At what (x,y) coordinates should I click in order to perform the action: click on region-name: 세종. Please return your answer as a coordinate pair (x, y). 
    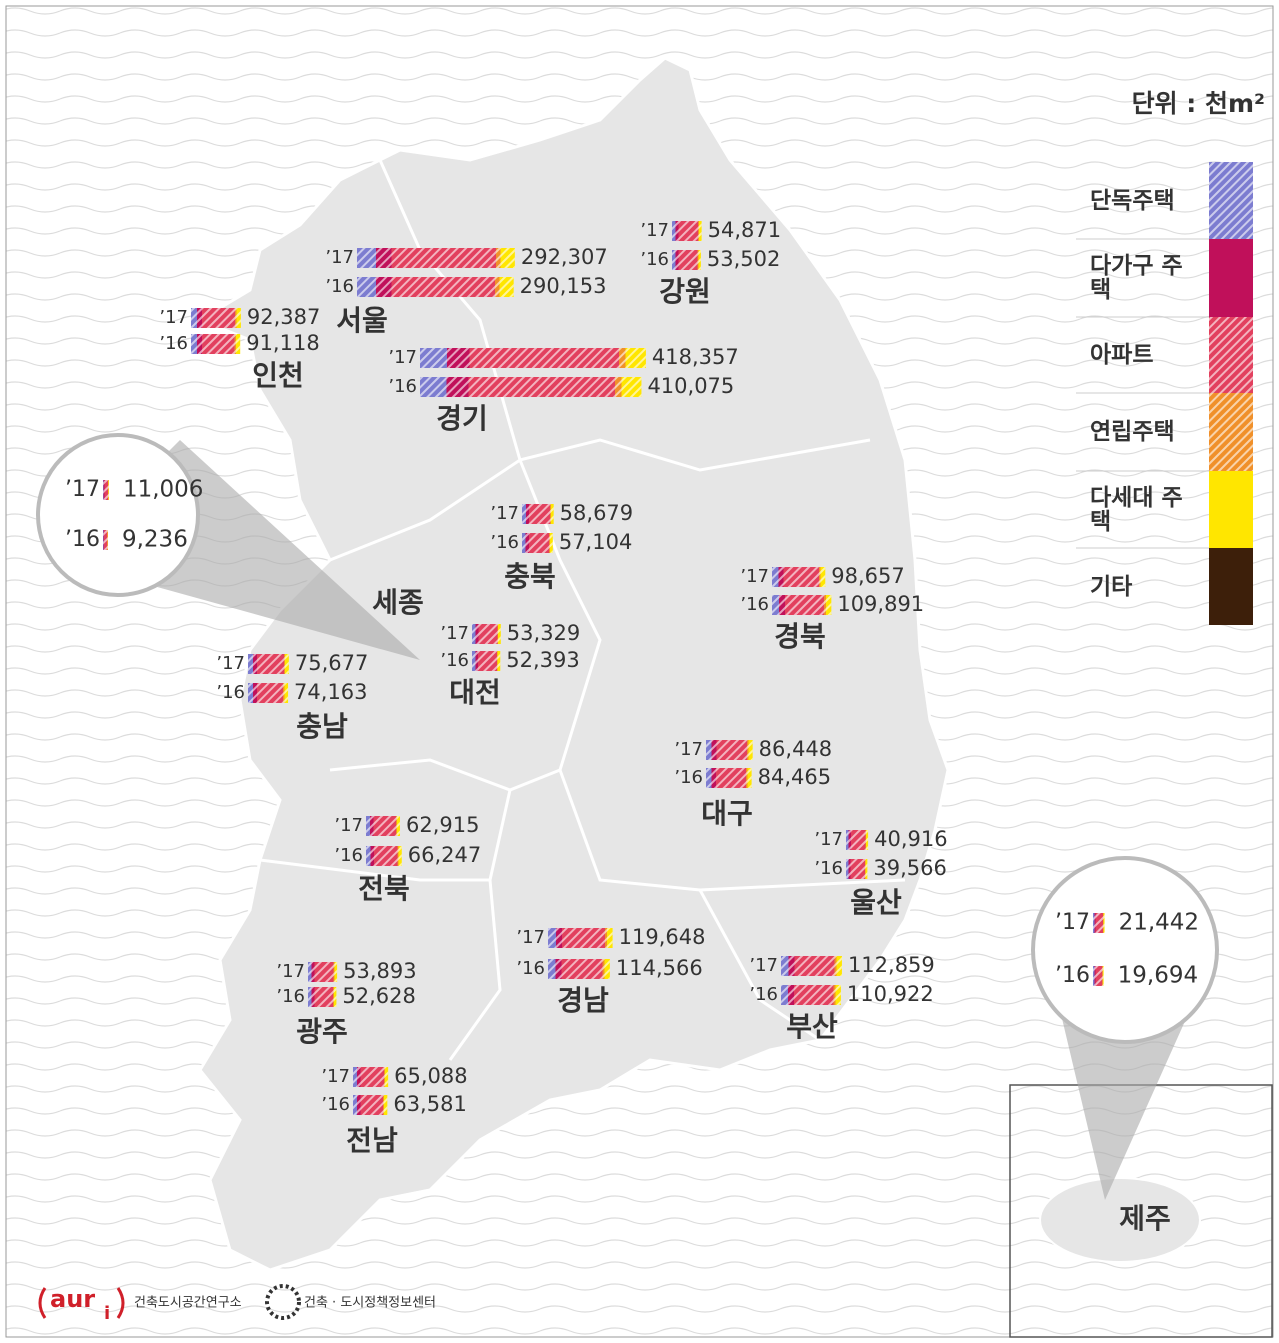
    Looking at the image, I should click on (398, 602).